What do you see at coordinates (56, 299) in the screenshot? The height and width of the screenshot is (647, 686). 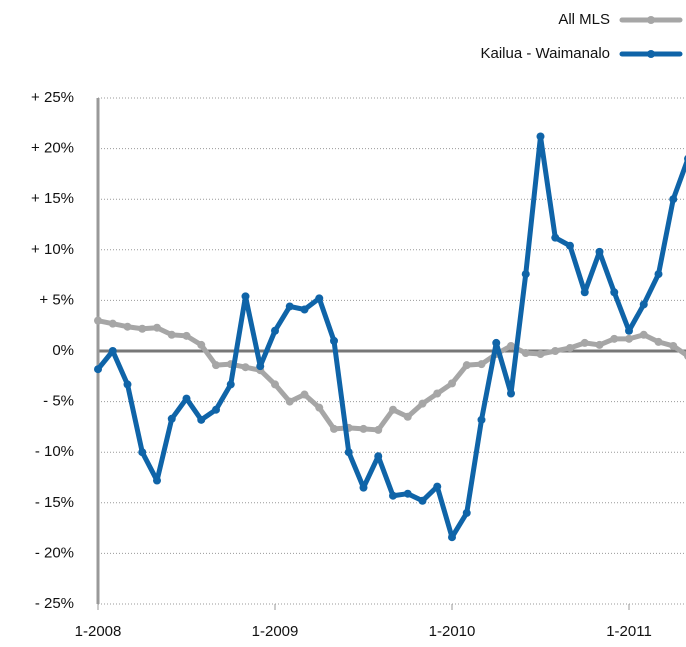 I see `y-tick-label: + 5%` at bounding box center [56, 299].